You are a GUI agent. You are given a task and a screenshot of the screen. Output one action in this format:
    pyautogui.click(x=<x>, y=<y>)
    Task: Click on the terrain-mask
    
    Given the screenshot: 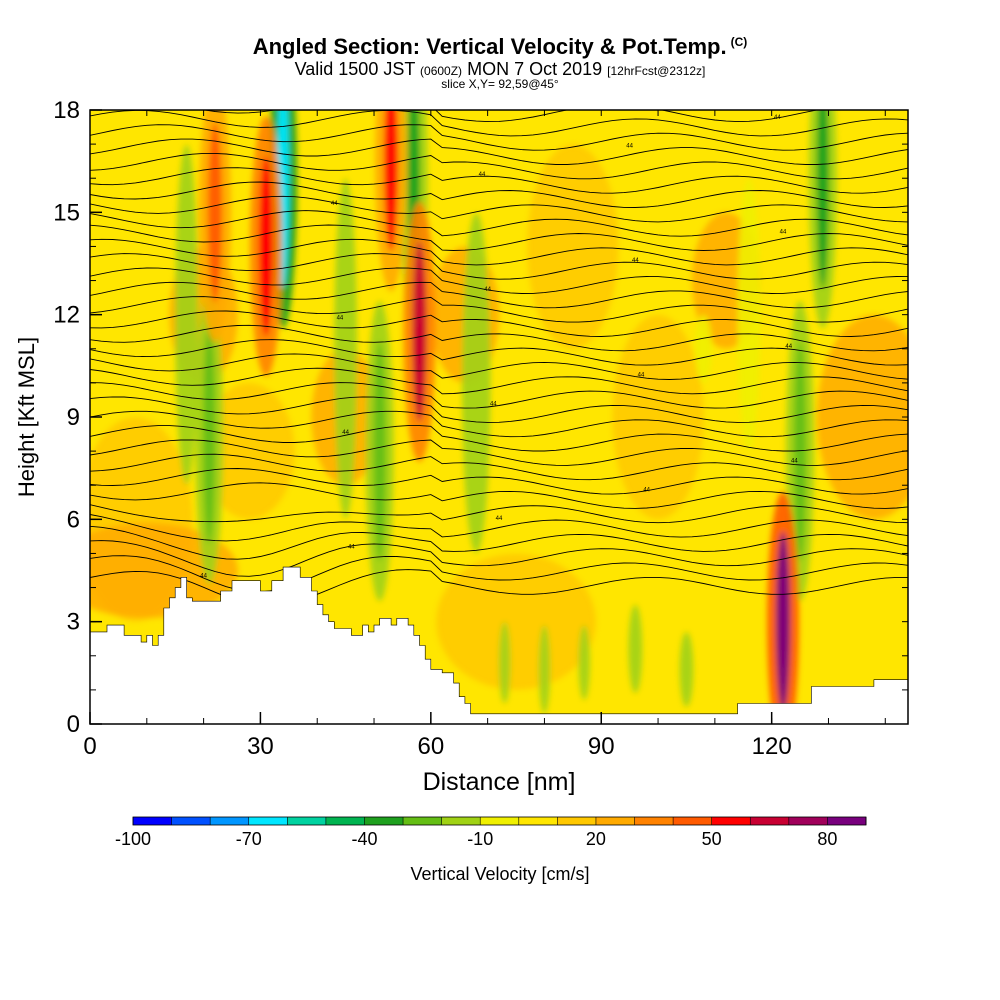 What is the action you would take?
    pyautogui.click(x=499, y=645)
    